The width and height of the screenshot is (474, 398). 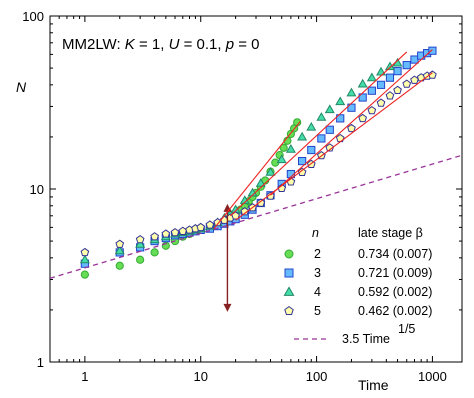 I want to click on legend-reference-line-exponent: 1/5, so click(x=406, y=329).